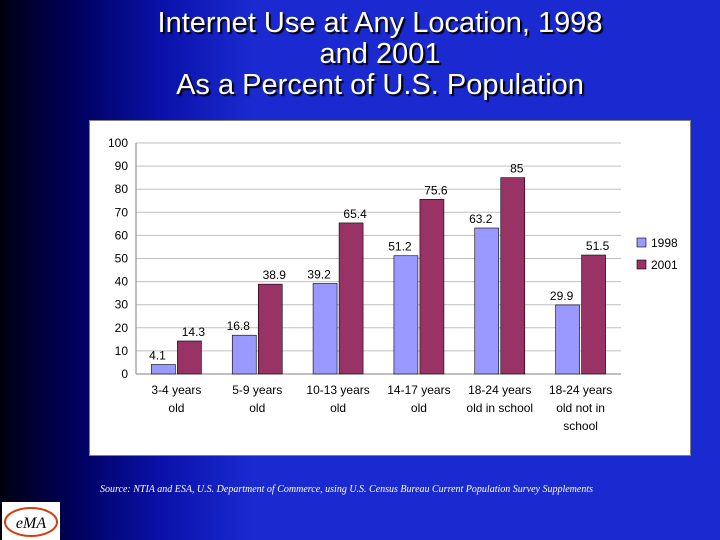  What do you see at coordinates (562, 296) in the screenshot?
I see `data-label: 29.9` at bounding box center [562, 296].